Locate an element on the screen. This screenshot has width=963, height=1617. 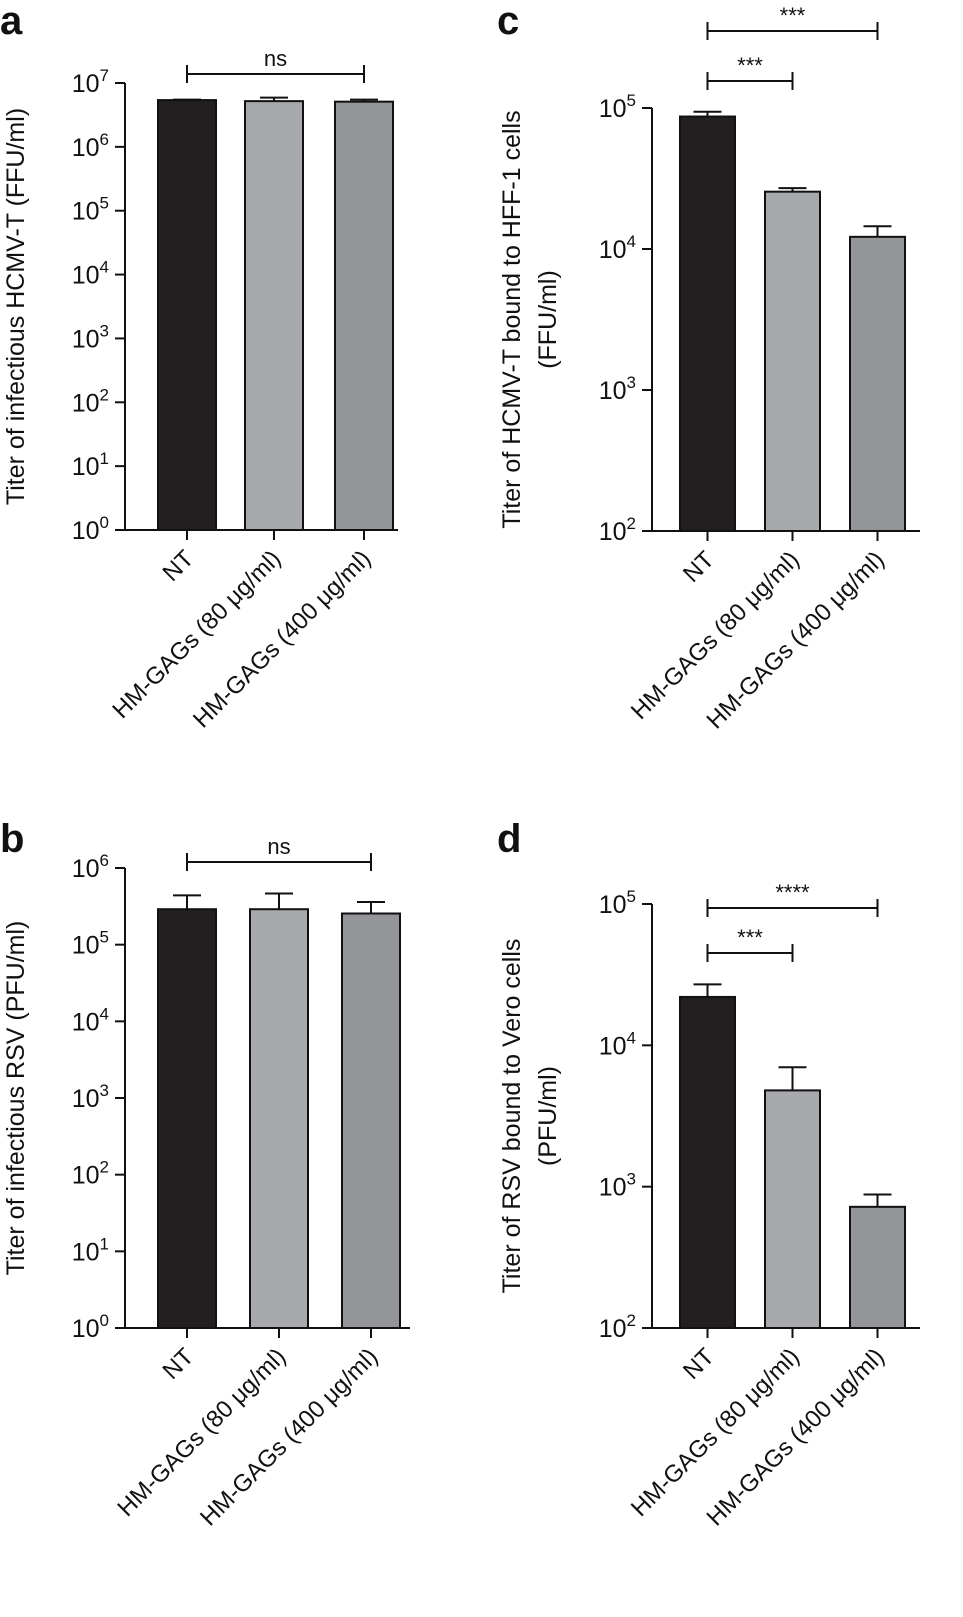
y-axis-title: Titer of RSV bound to Vero cells is located at coordinates (512, 1116).